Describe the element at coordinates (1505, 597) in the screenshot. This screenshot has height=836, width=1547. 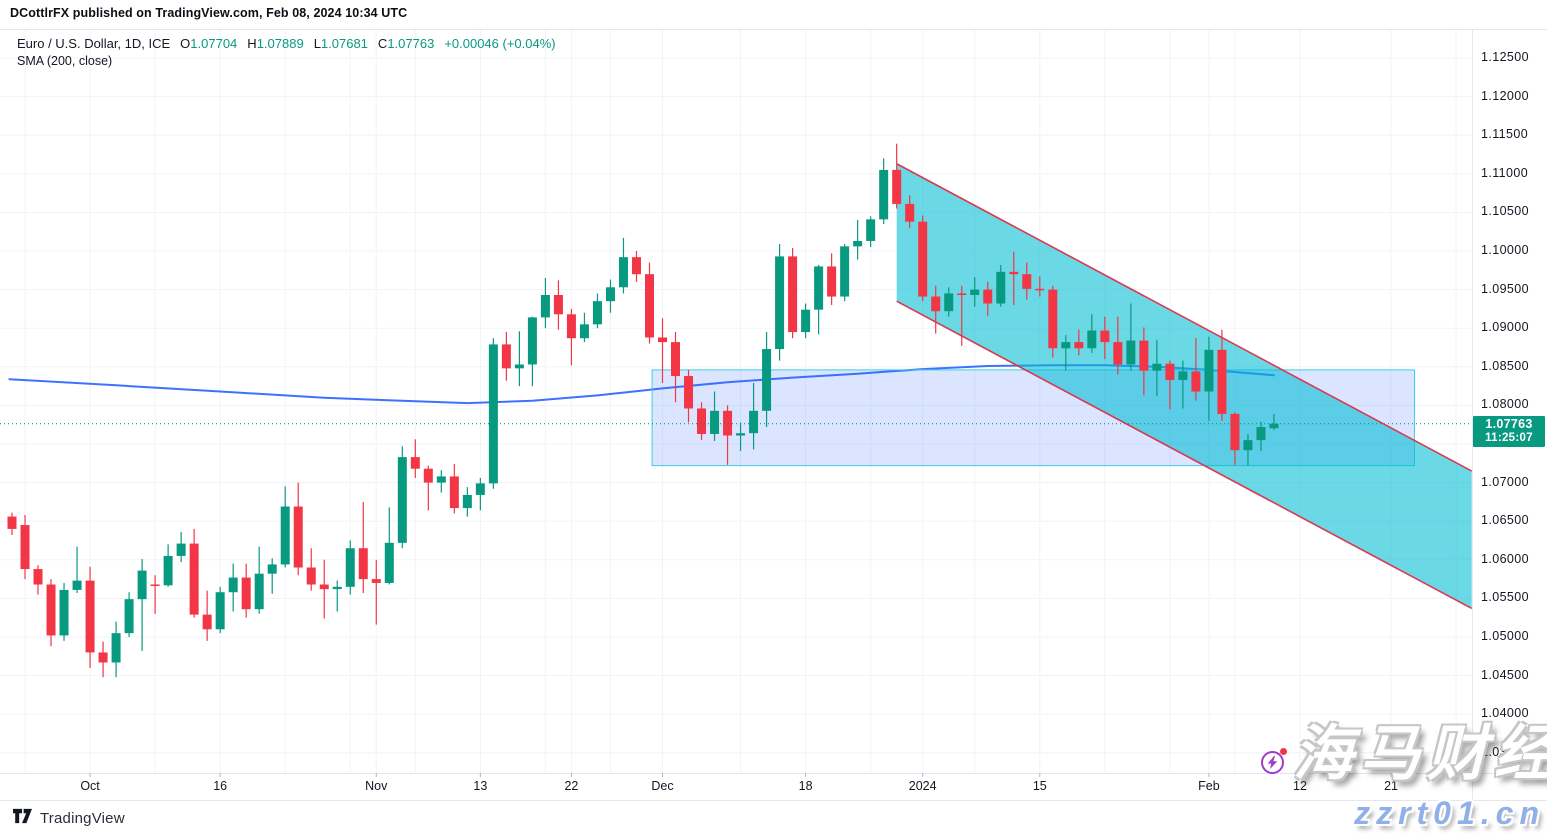
I see `price-tick-label: 1.05500` at that location.